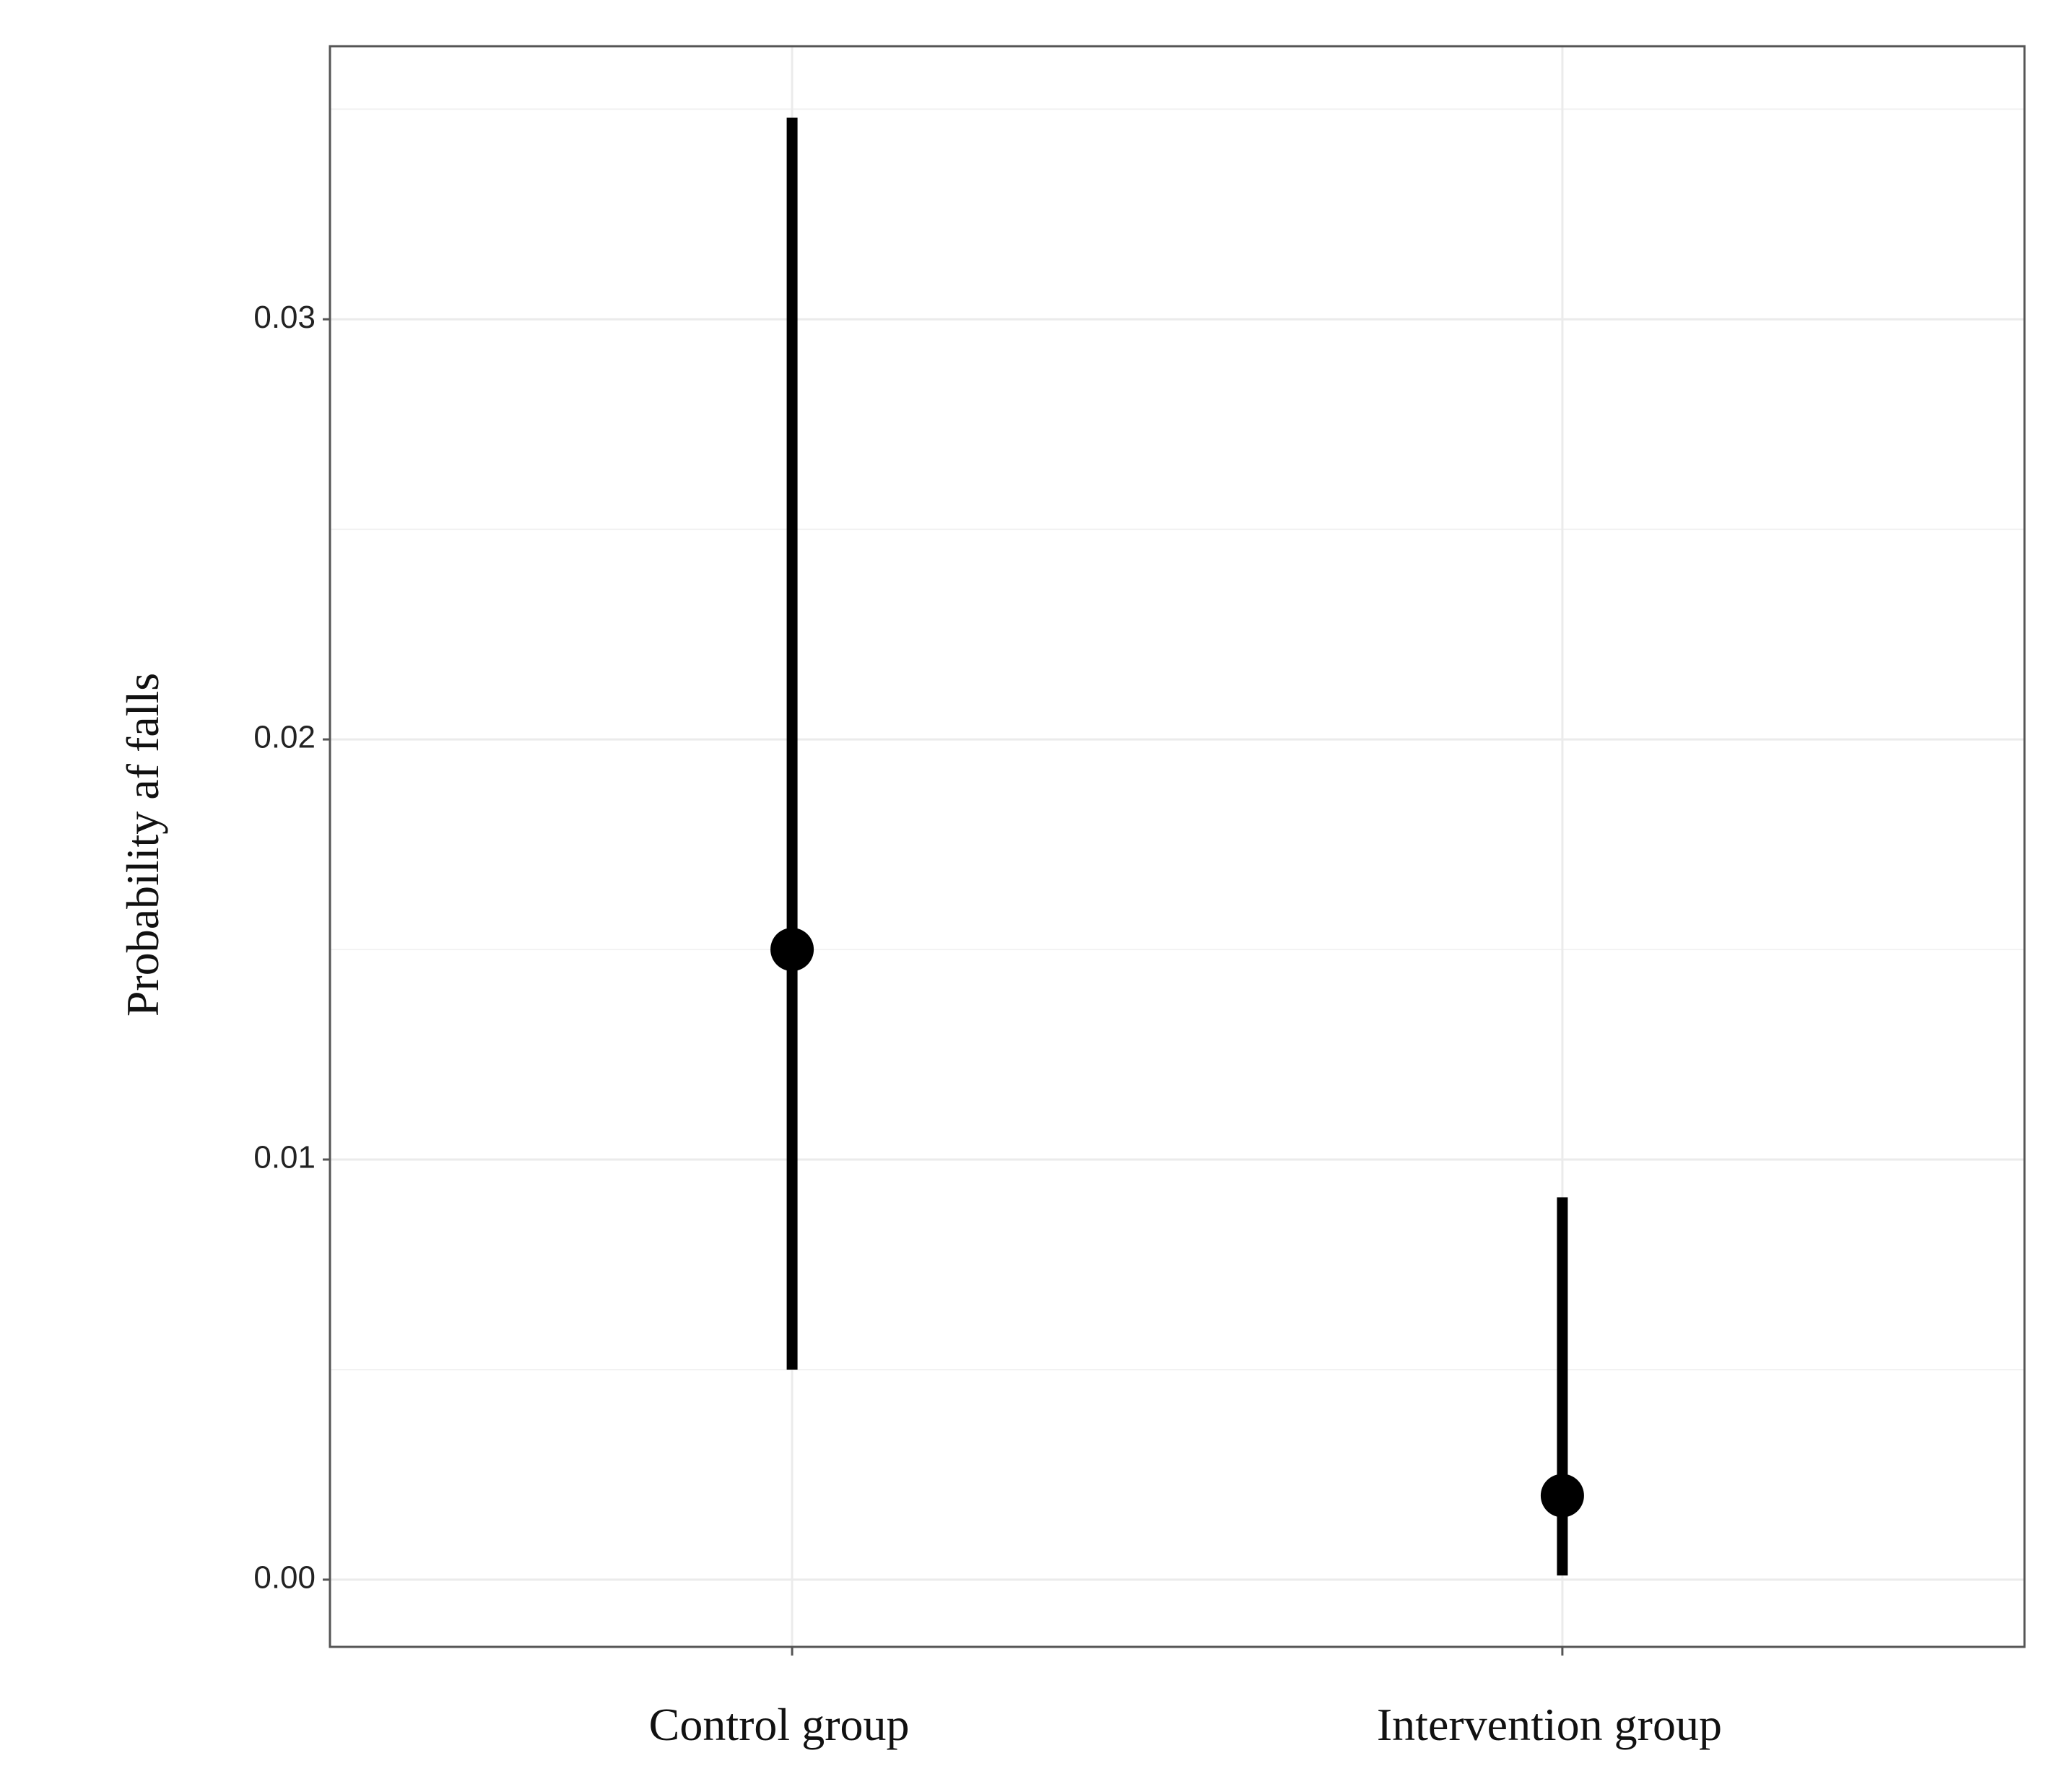 This screenshot has height=1792, width=2070. What do you see at coordinates (284, 1578) in the screenshot?
I see `y-tick-label: 0.00` at bounding box center [284, 1578].